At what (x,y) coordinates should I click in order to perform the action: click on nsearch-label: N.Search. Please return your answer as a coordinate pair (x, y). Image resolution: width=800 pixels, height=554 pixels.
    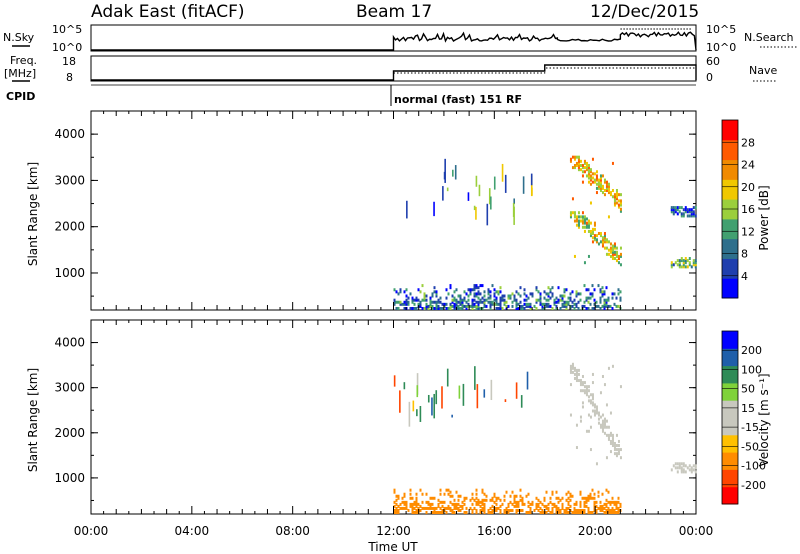
    Looking at the image, I should click on (769, 37).